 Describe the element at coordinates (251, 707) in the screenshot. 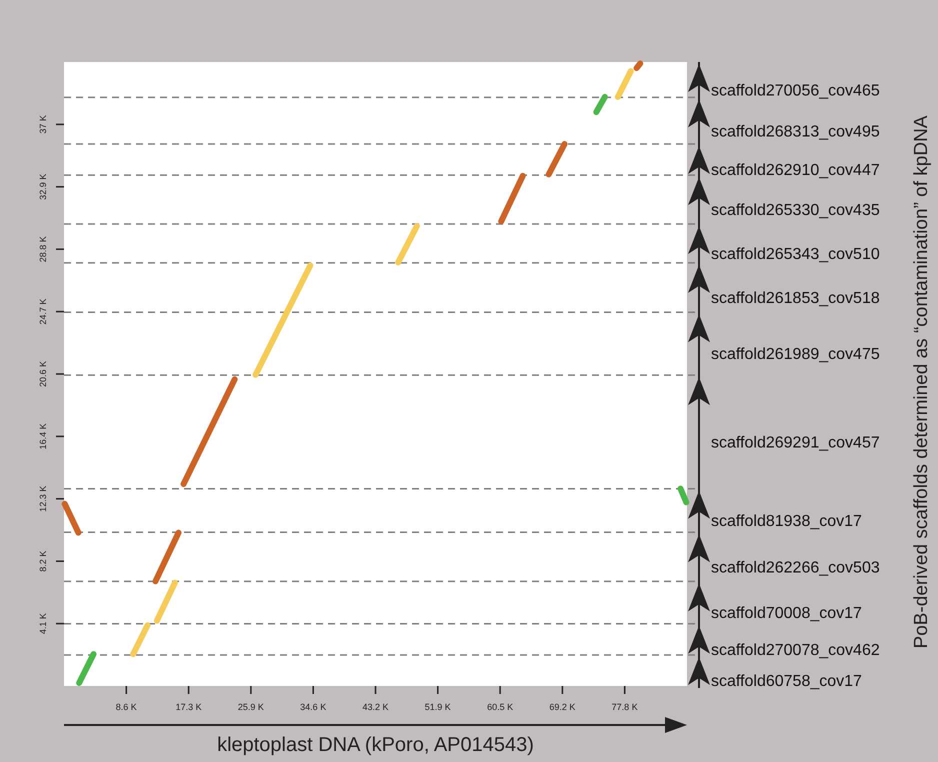

I see `x-tick-label: 25.9 K` at that location.